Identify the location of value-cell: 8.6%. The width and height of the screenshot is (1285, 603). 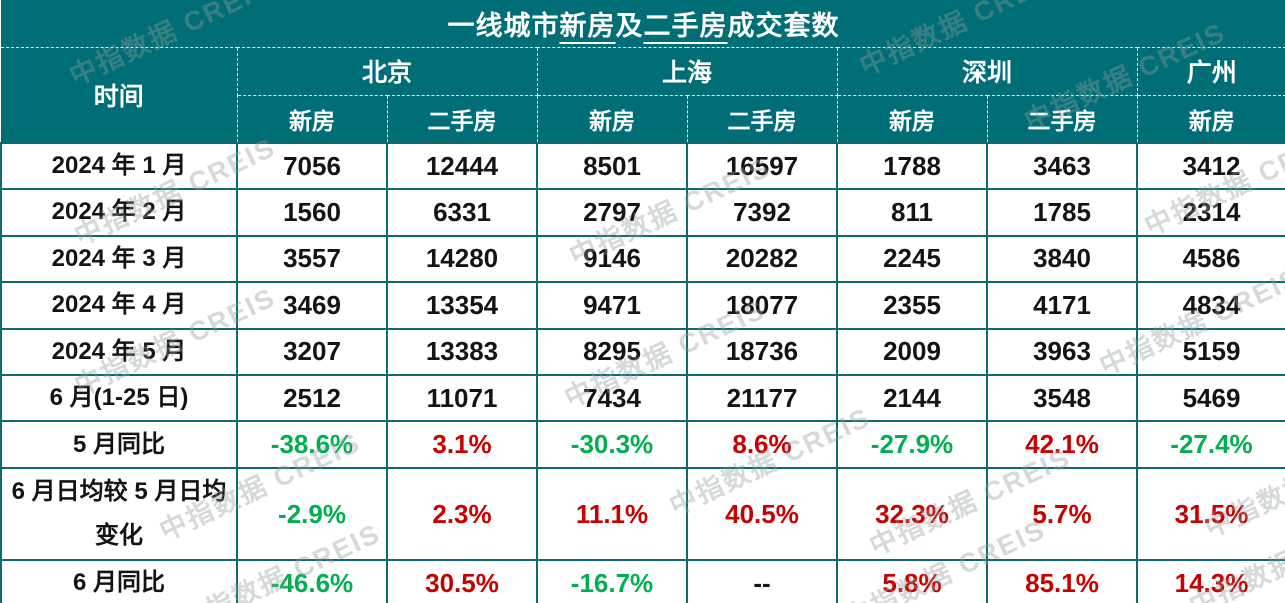
(762, 445).